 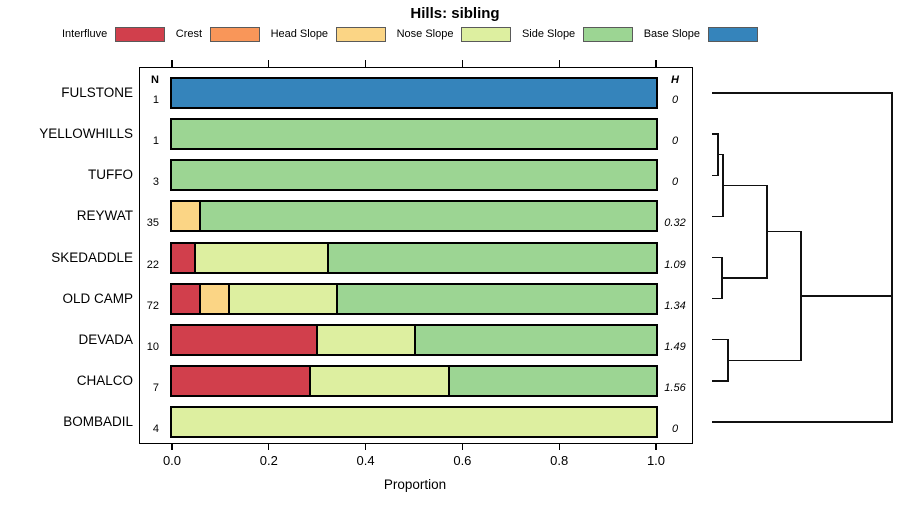 I want to click on h-value: 0.32, so click(x=675, y=223).